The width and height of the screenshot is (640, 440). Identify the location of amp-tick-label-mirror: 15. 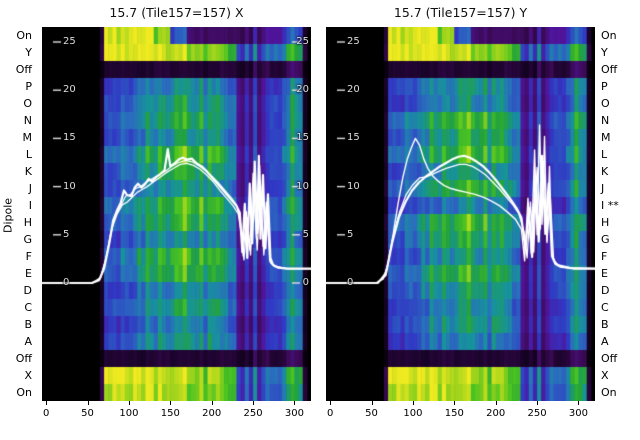
(302, 138).